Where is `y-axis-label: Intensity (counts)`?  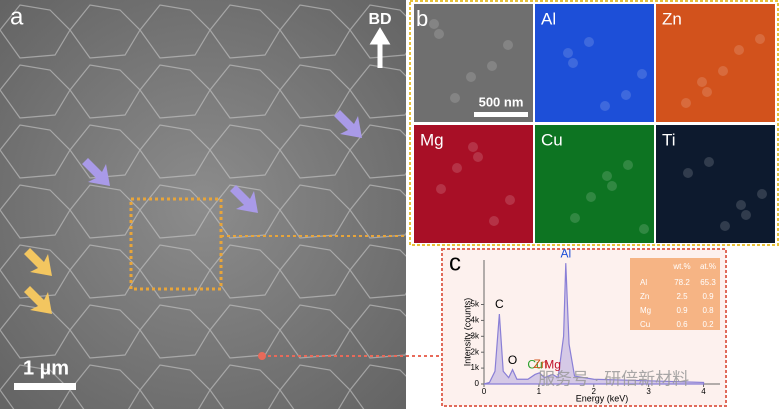
y-axis-label: Intensity (counts) is located at coordinates (467, 332).